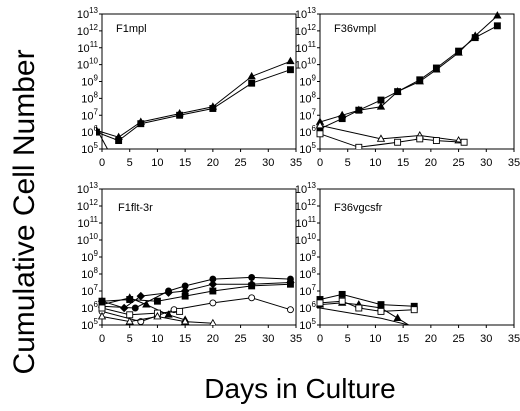  What do you see at coordinates (89, 148) in the screenshot?
I see `y-tick-label: 10⁵` at bounding box center [89, 148].